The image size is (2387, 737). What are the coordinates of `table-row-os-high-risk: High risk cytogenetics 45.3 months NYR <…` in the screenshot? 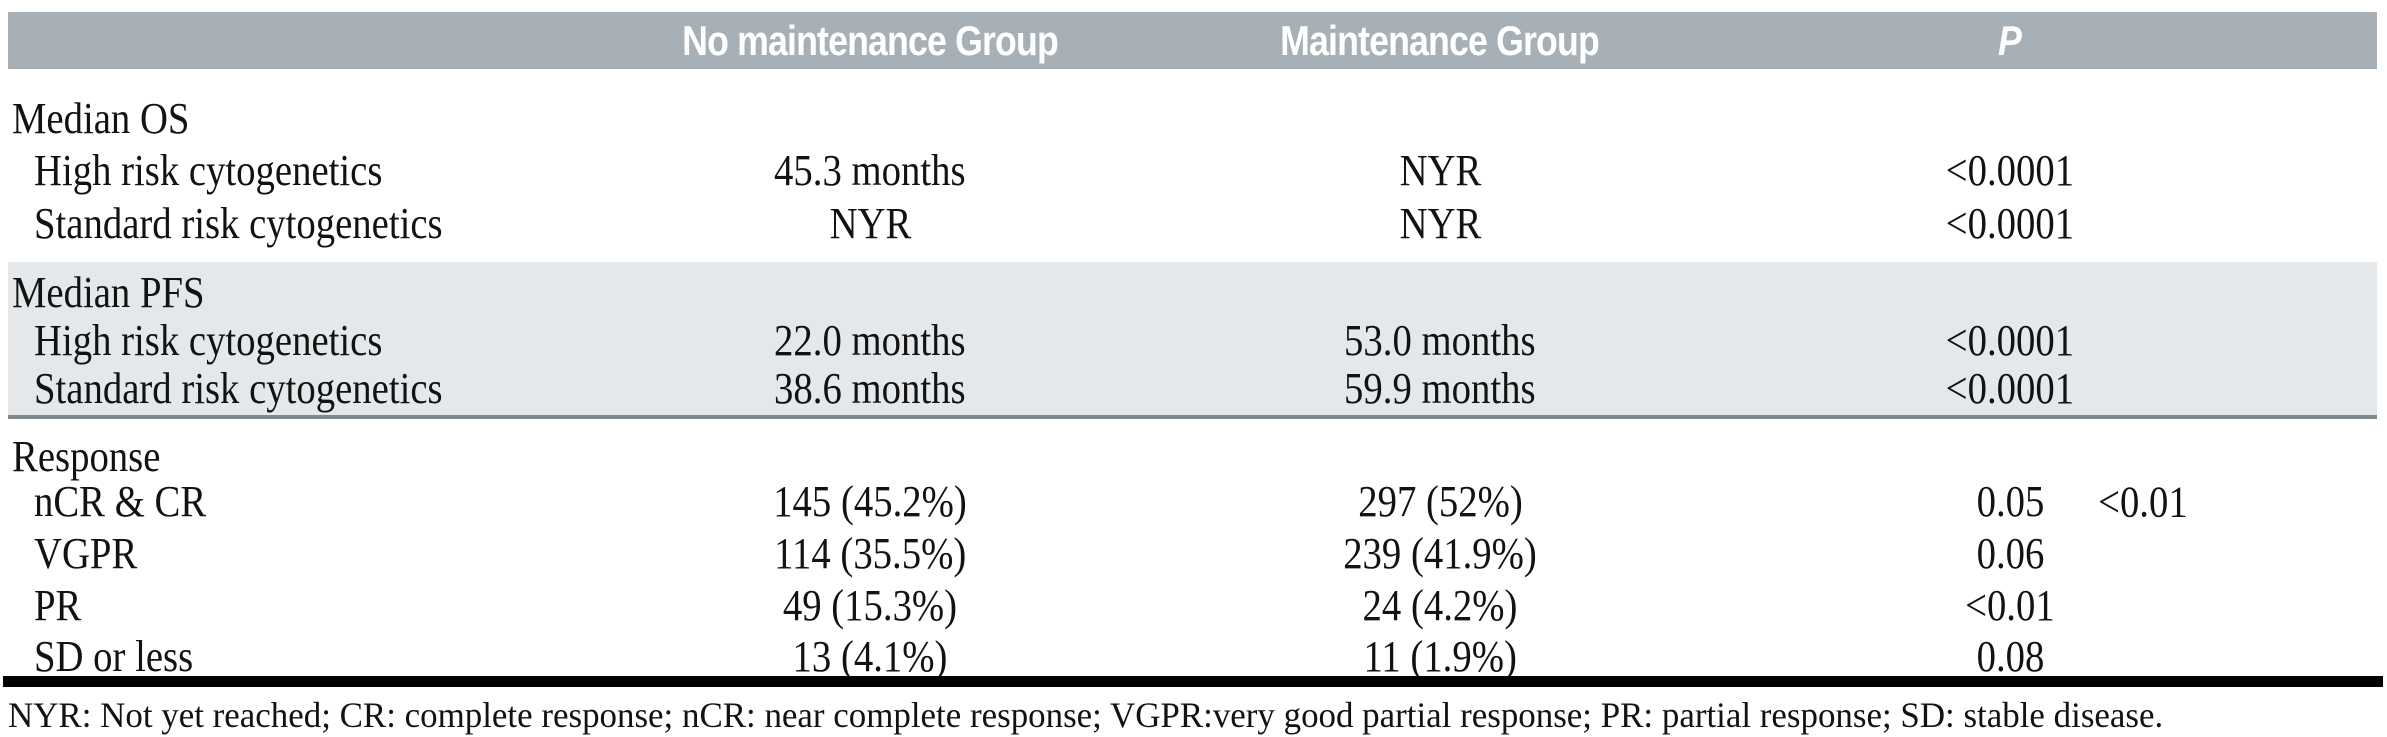 It's located at (1192, 170).